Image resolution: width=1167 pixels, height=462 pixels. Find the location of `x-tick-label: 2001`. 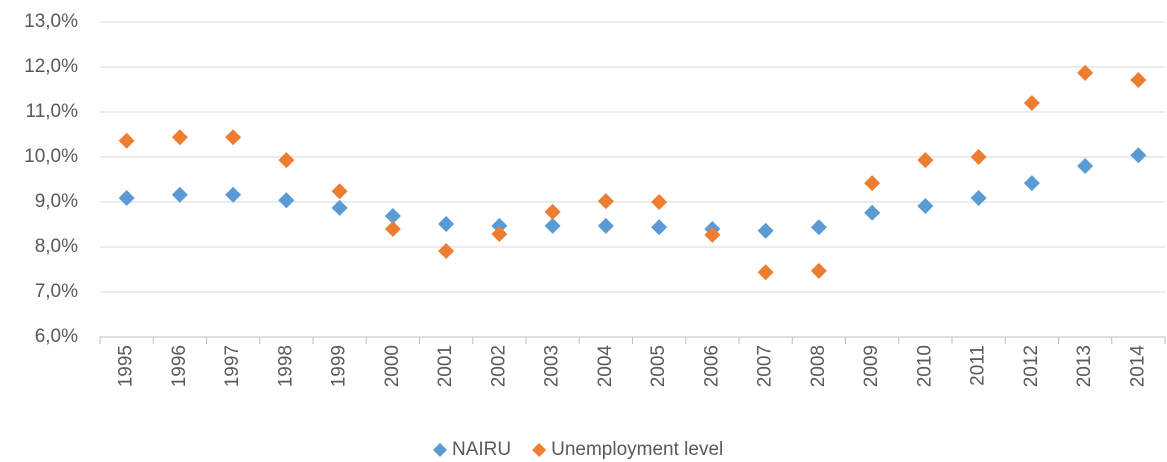

x-tick-label: 2001 is located at coordinates (445, 366).